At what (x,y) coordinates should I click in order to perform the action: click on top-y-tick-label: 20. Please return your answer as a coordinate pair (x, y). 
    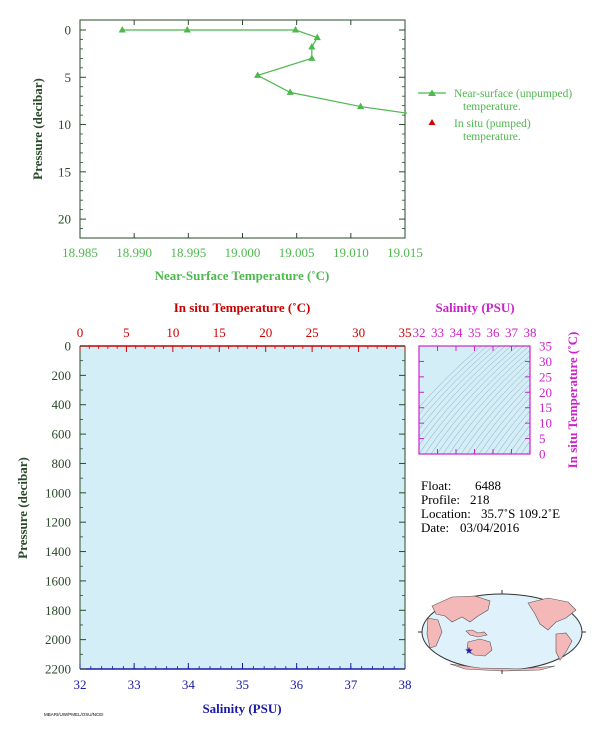
    Looking at the image, I should click on (64, 219).